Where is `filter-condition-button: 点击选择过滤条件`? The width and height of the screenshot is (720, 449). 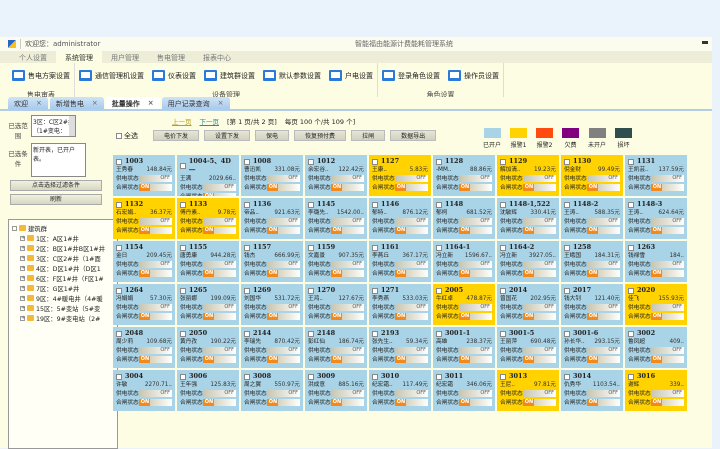 filter-condition-button: 点击选择过滤条件 is located at coordinates (56, 185).